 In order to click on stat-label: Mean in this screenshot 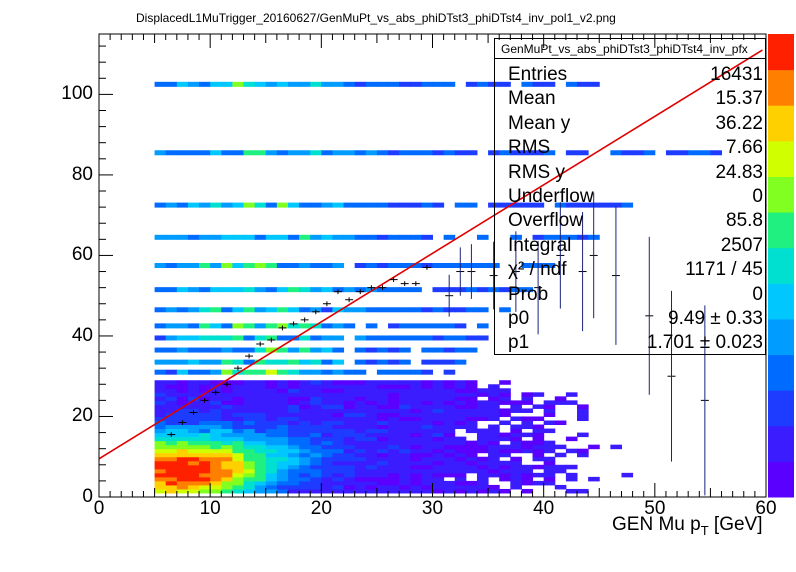, I will do `click(532, 99)`.